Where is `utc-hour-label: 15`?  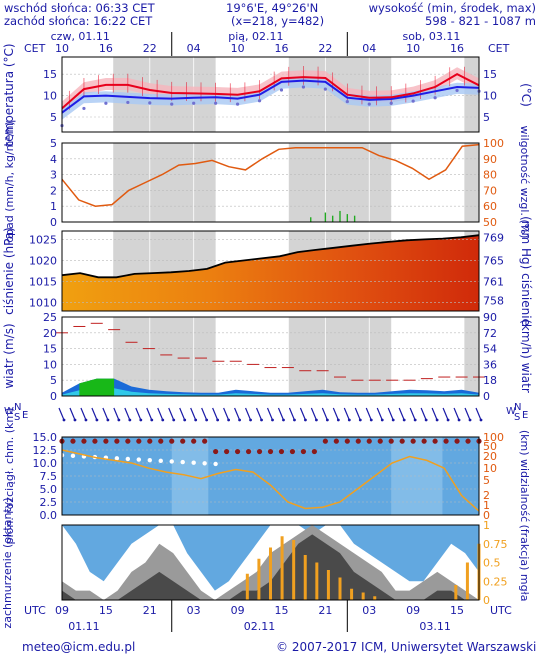 utc-hour-label: 15 is located at coordinates (281, 610).